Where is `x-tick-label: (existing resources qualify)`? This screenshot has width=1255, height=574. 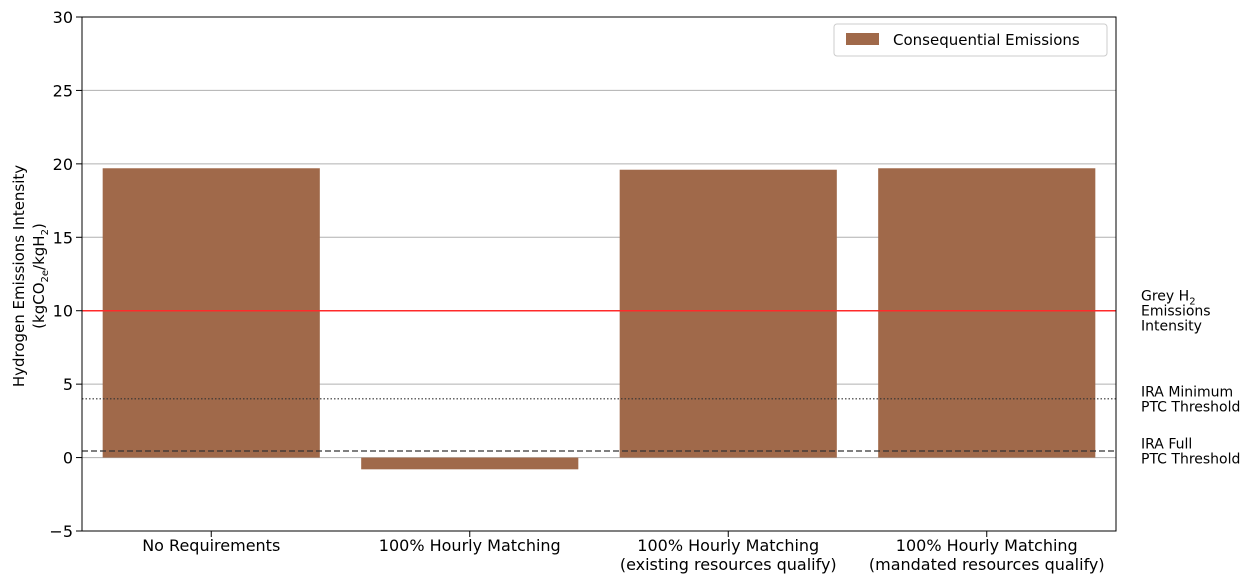
x-tick-label: (existing resources qualify) is located at coordinates (728, 564).